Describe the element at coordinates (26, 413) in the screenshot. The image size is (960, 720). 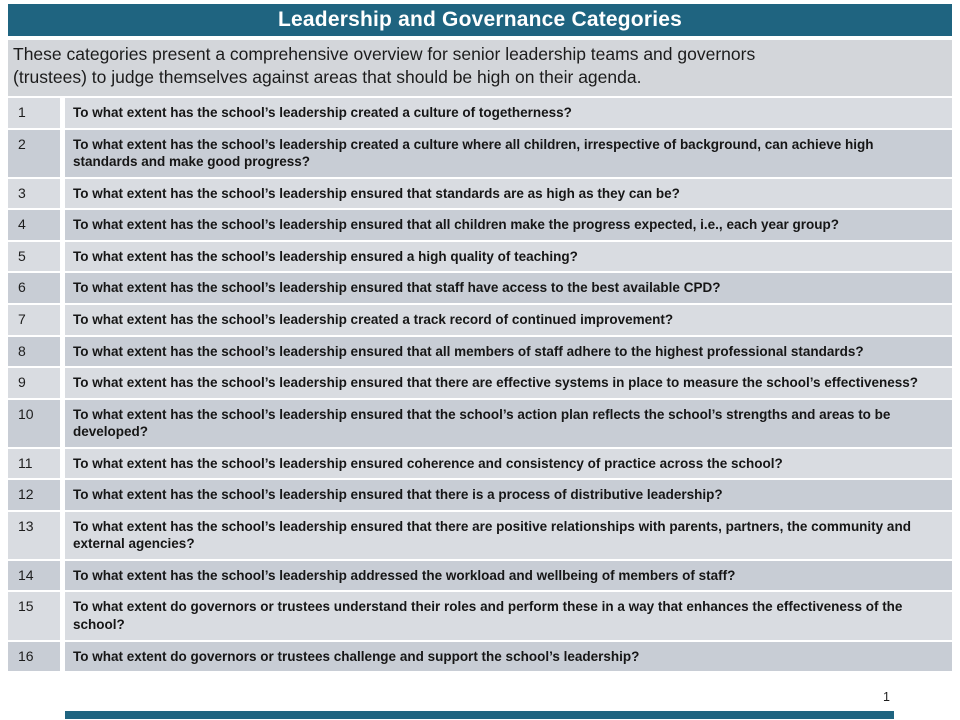
I see `row-number: 10` at that location.